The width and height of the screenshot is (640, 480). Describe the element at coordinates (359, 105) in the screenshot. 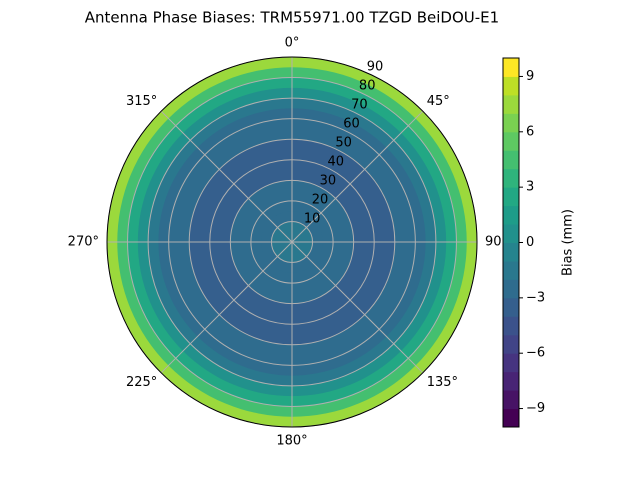

I see `radial-tick-label: 70` at that location.